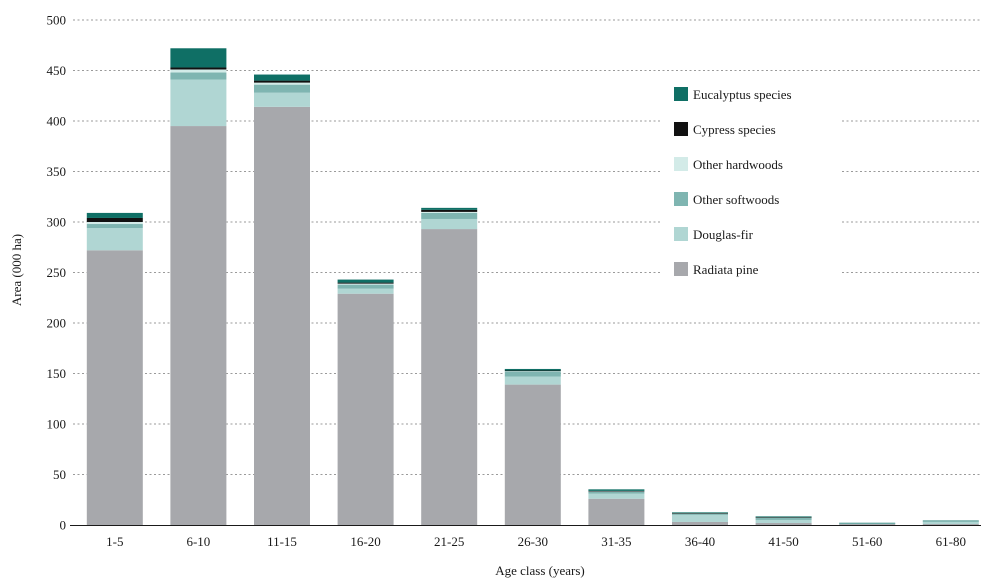 This screenshot has height=581, width=981. I want to click on x-axis-title: Age class (years), so click(540, 570).